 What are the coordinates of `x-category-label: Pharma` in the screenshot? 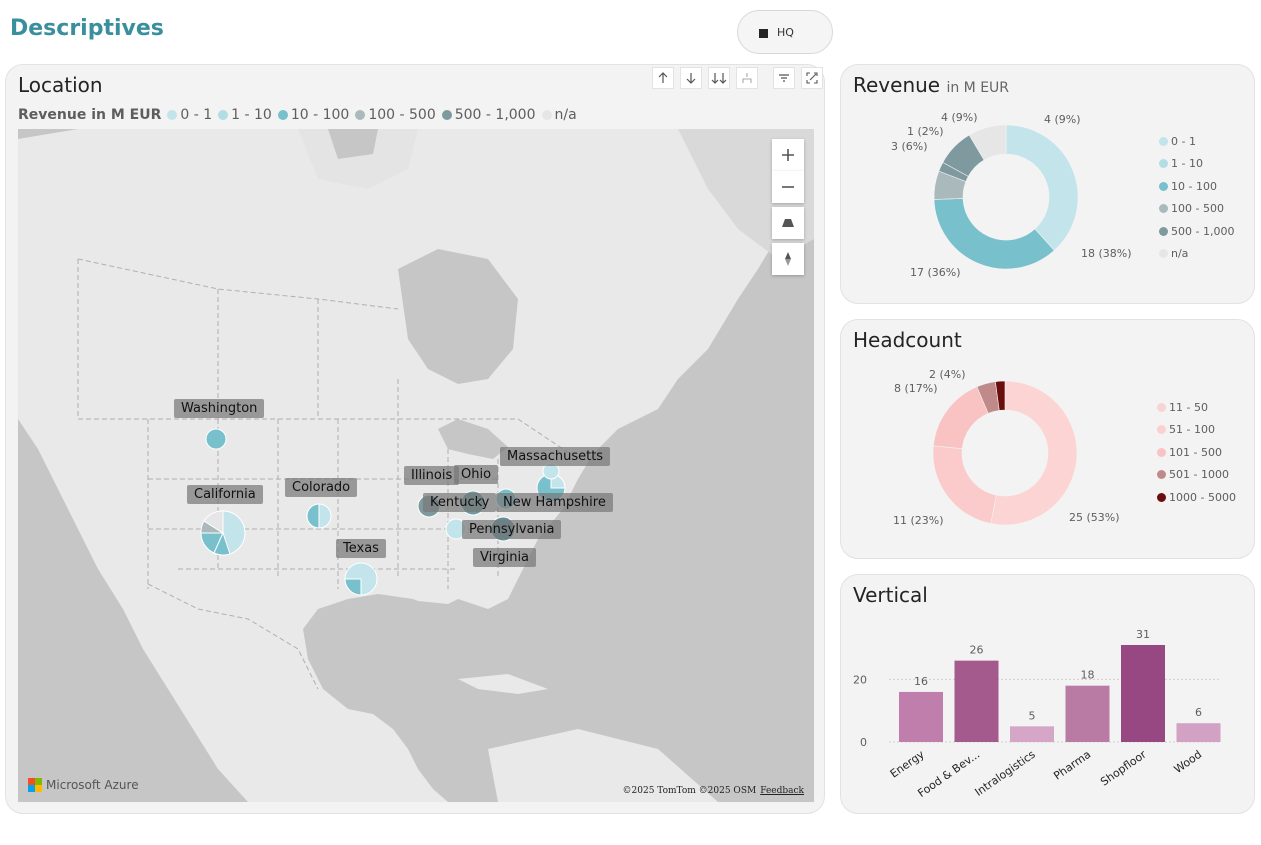 It's located at (1072, 765).